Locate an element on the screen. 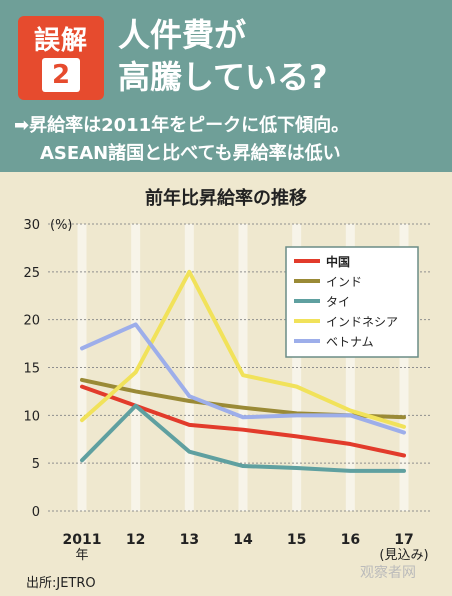  misconception-badge: 誤解 2 is located at coordinates (61, 58).